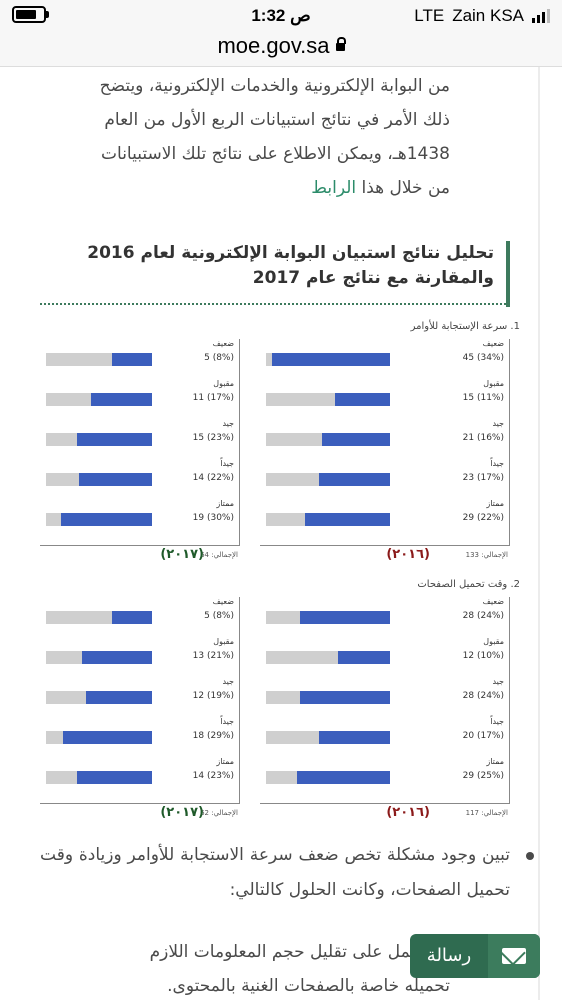 This screenshot has width=562, height=1004. What do you see at coordinates (429, 15) in the screenshot?
I see `network-type: LTE` at bounding box center [429, 15].